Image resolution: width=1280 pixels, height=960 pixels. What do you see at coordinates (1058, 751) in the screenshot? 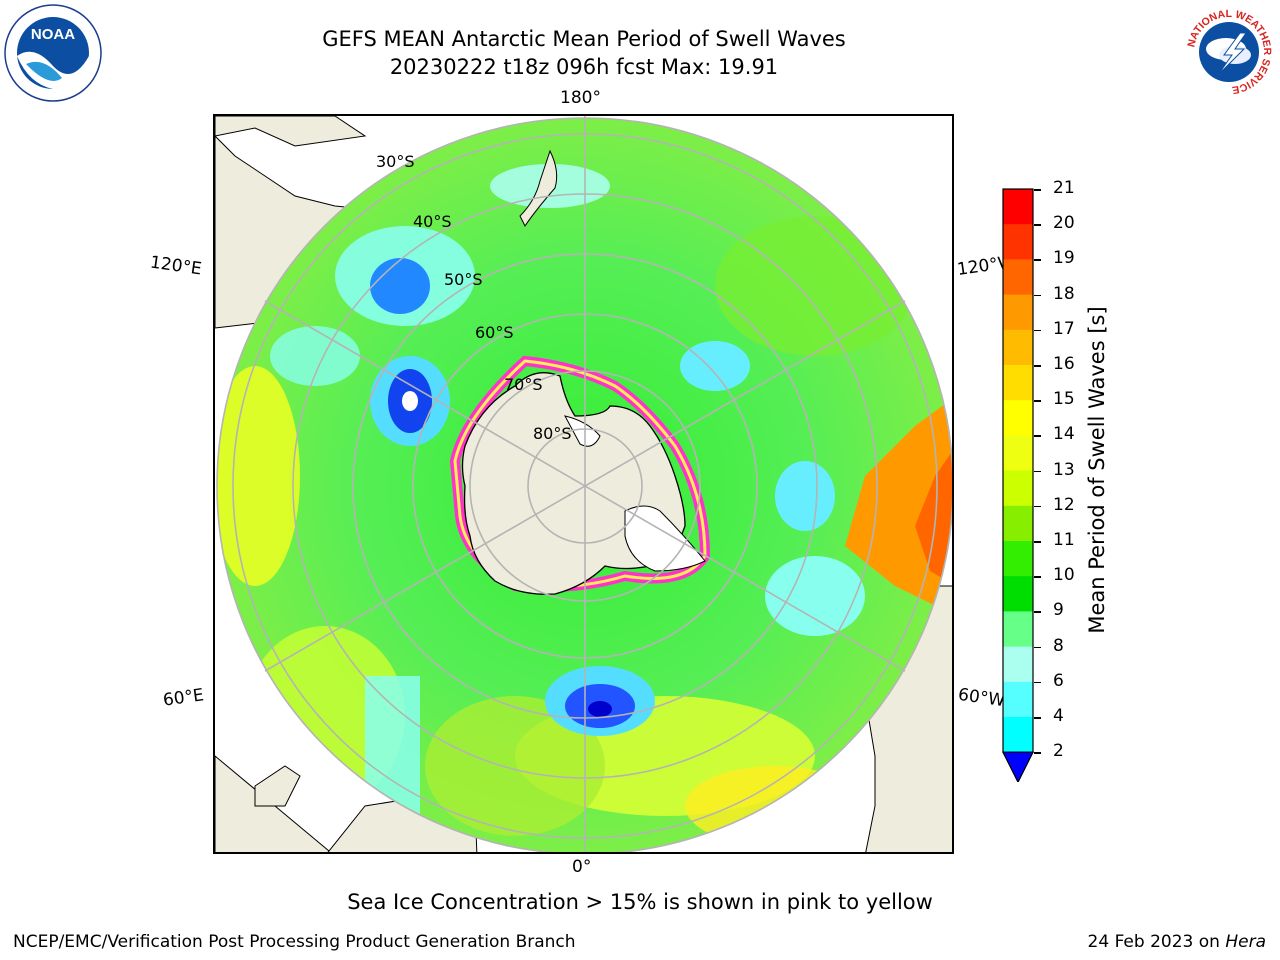
I see `colorbar-tick-label: 2` at bounding box center [1058, 751].